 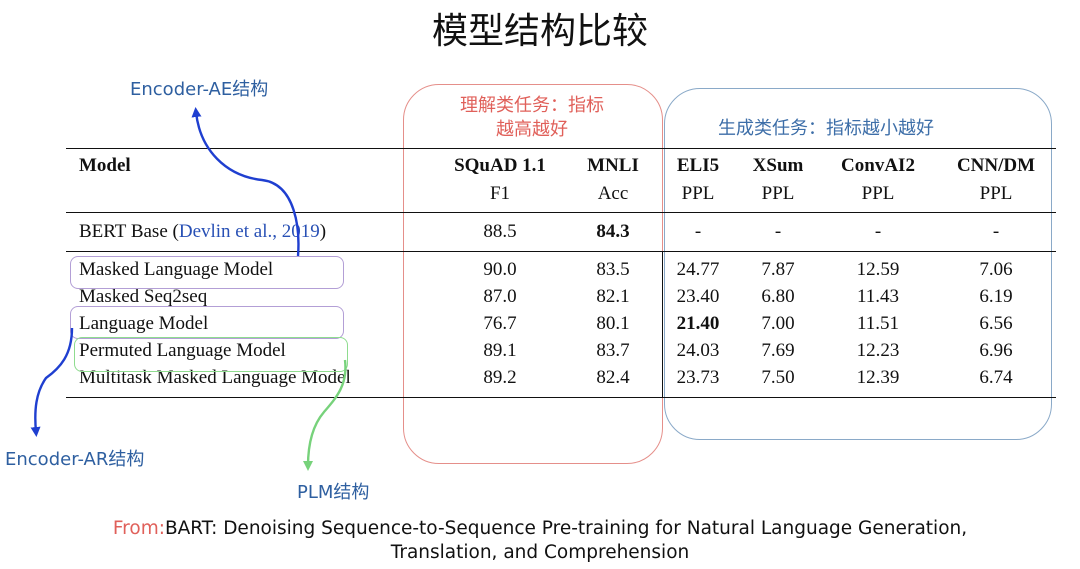 I want to click on row-multitask-mlm-mnli: 82.4, so click(x=613, y=377).